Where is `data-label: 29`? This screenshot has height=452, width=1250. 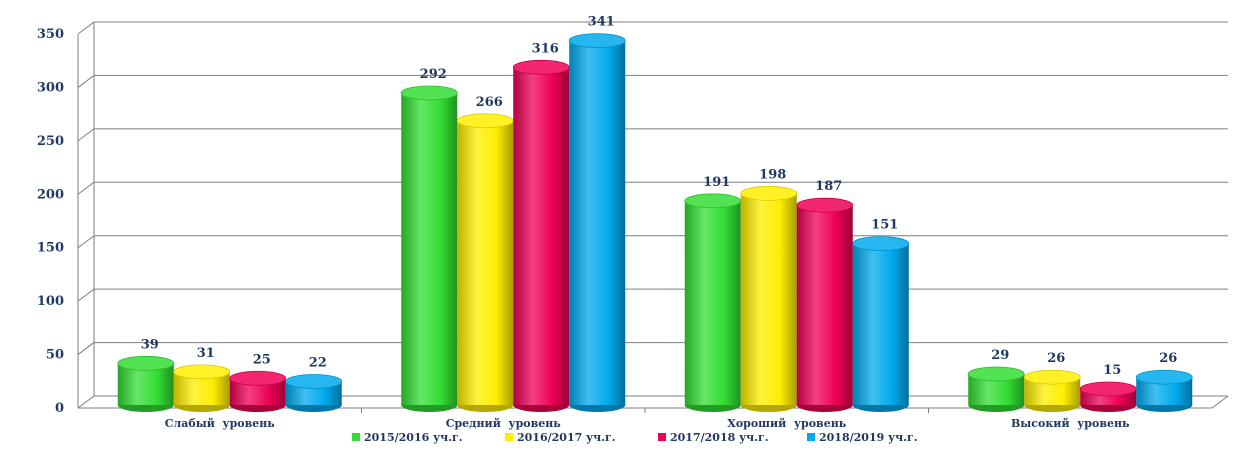 data-label: 29 is located at coordinates (1000, 355).